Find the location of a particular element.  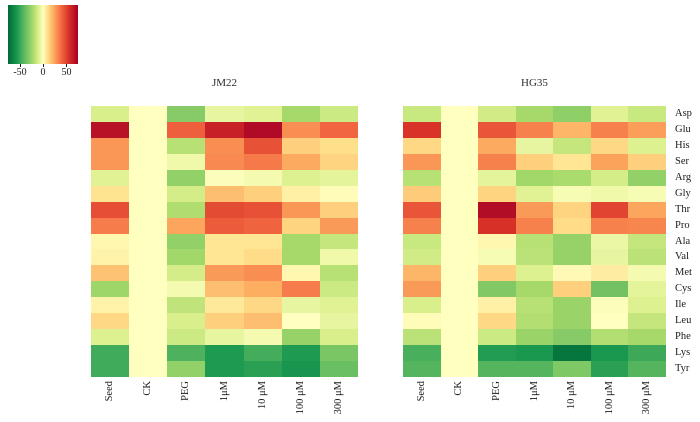

column-label: CK is located at coordinates (459, 388).